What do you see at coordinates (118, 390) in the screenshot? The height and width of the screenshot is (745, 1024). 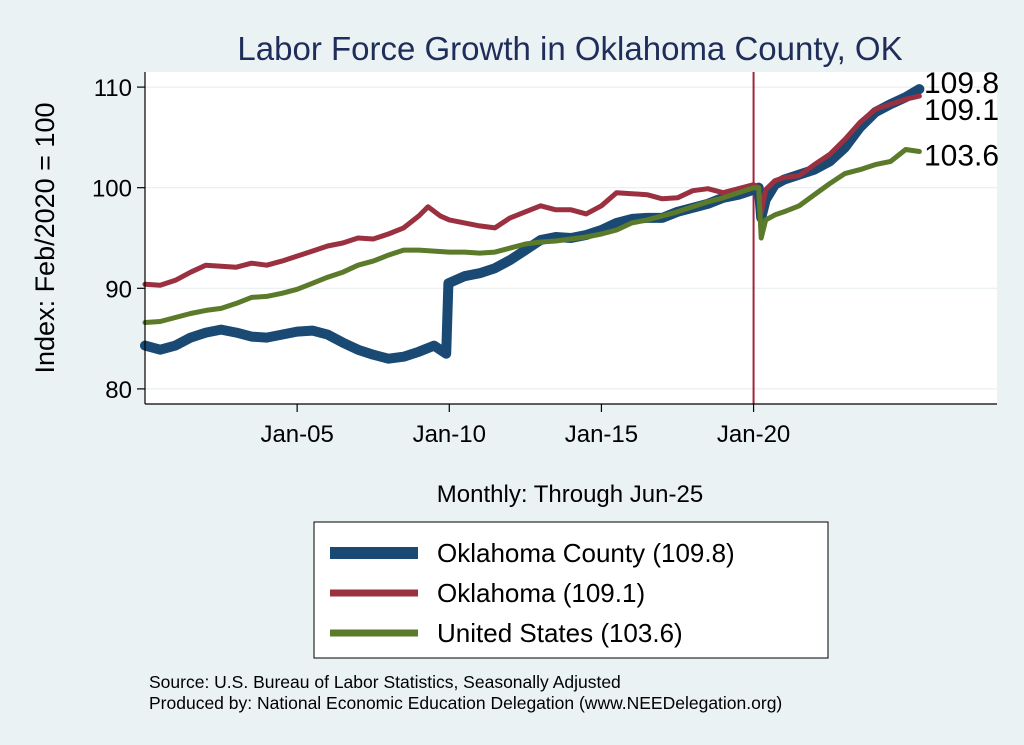 I see `y-tick-label-80: 80` at bounding box center [118, 390].